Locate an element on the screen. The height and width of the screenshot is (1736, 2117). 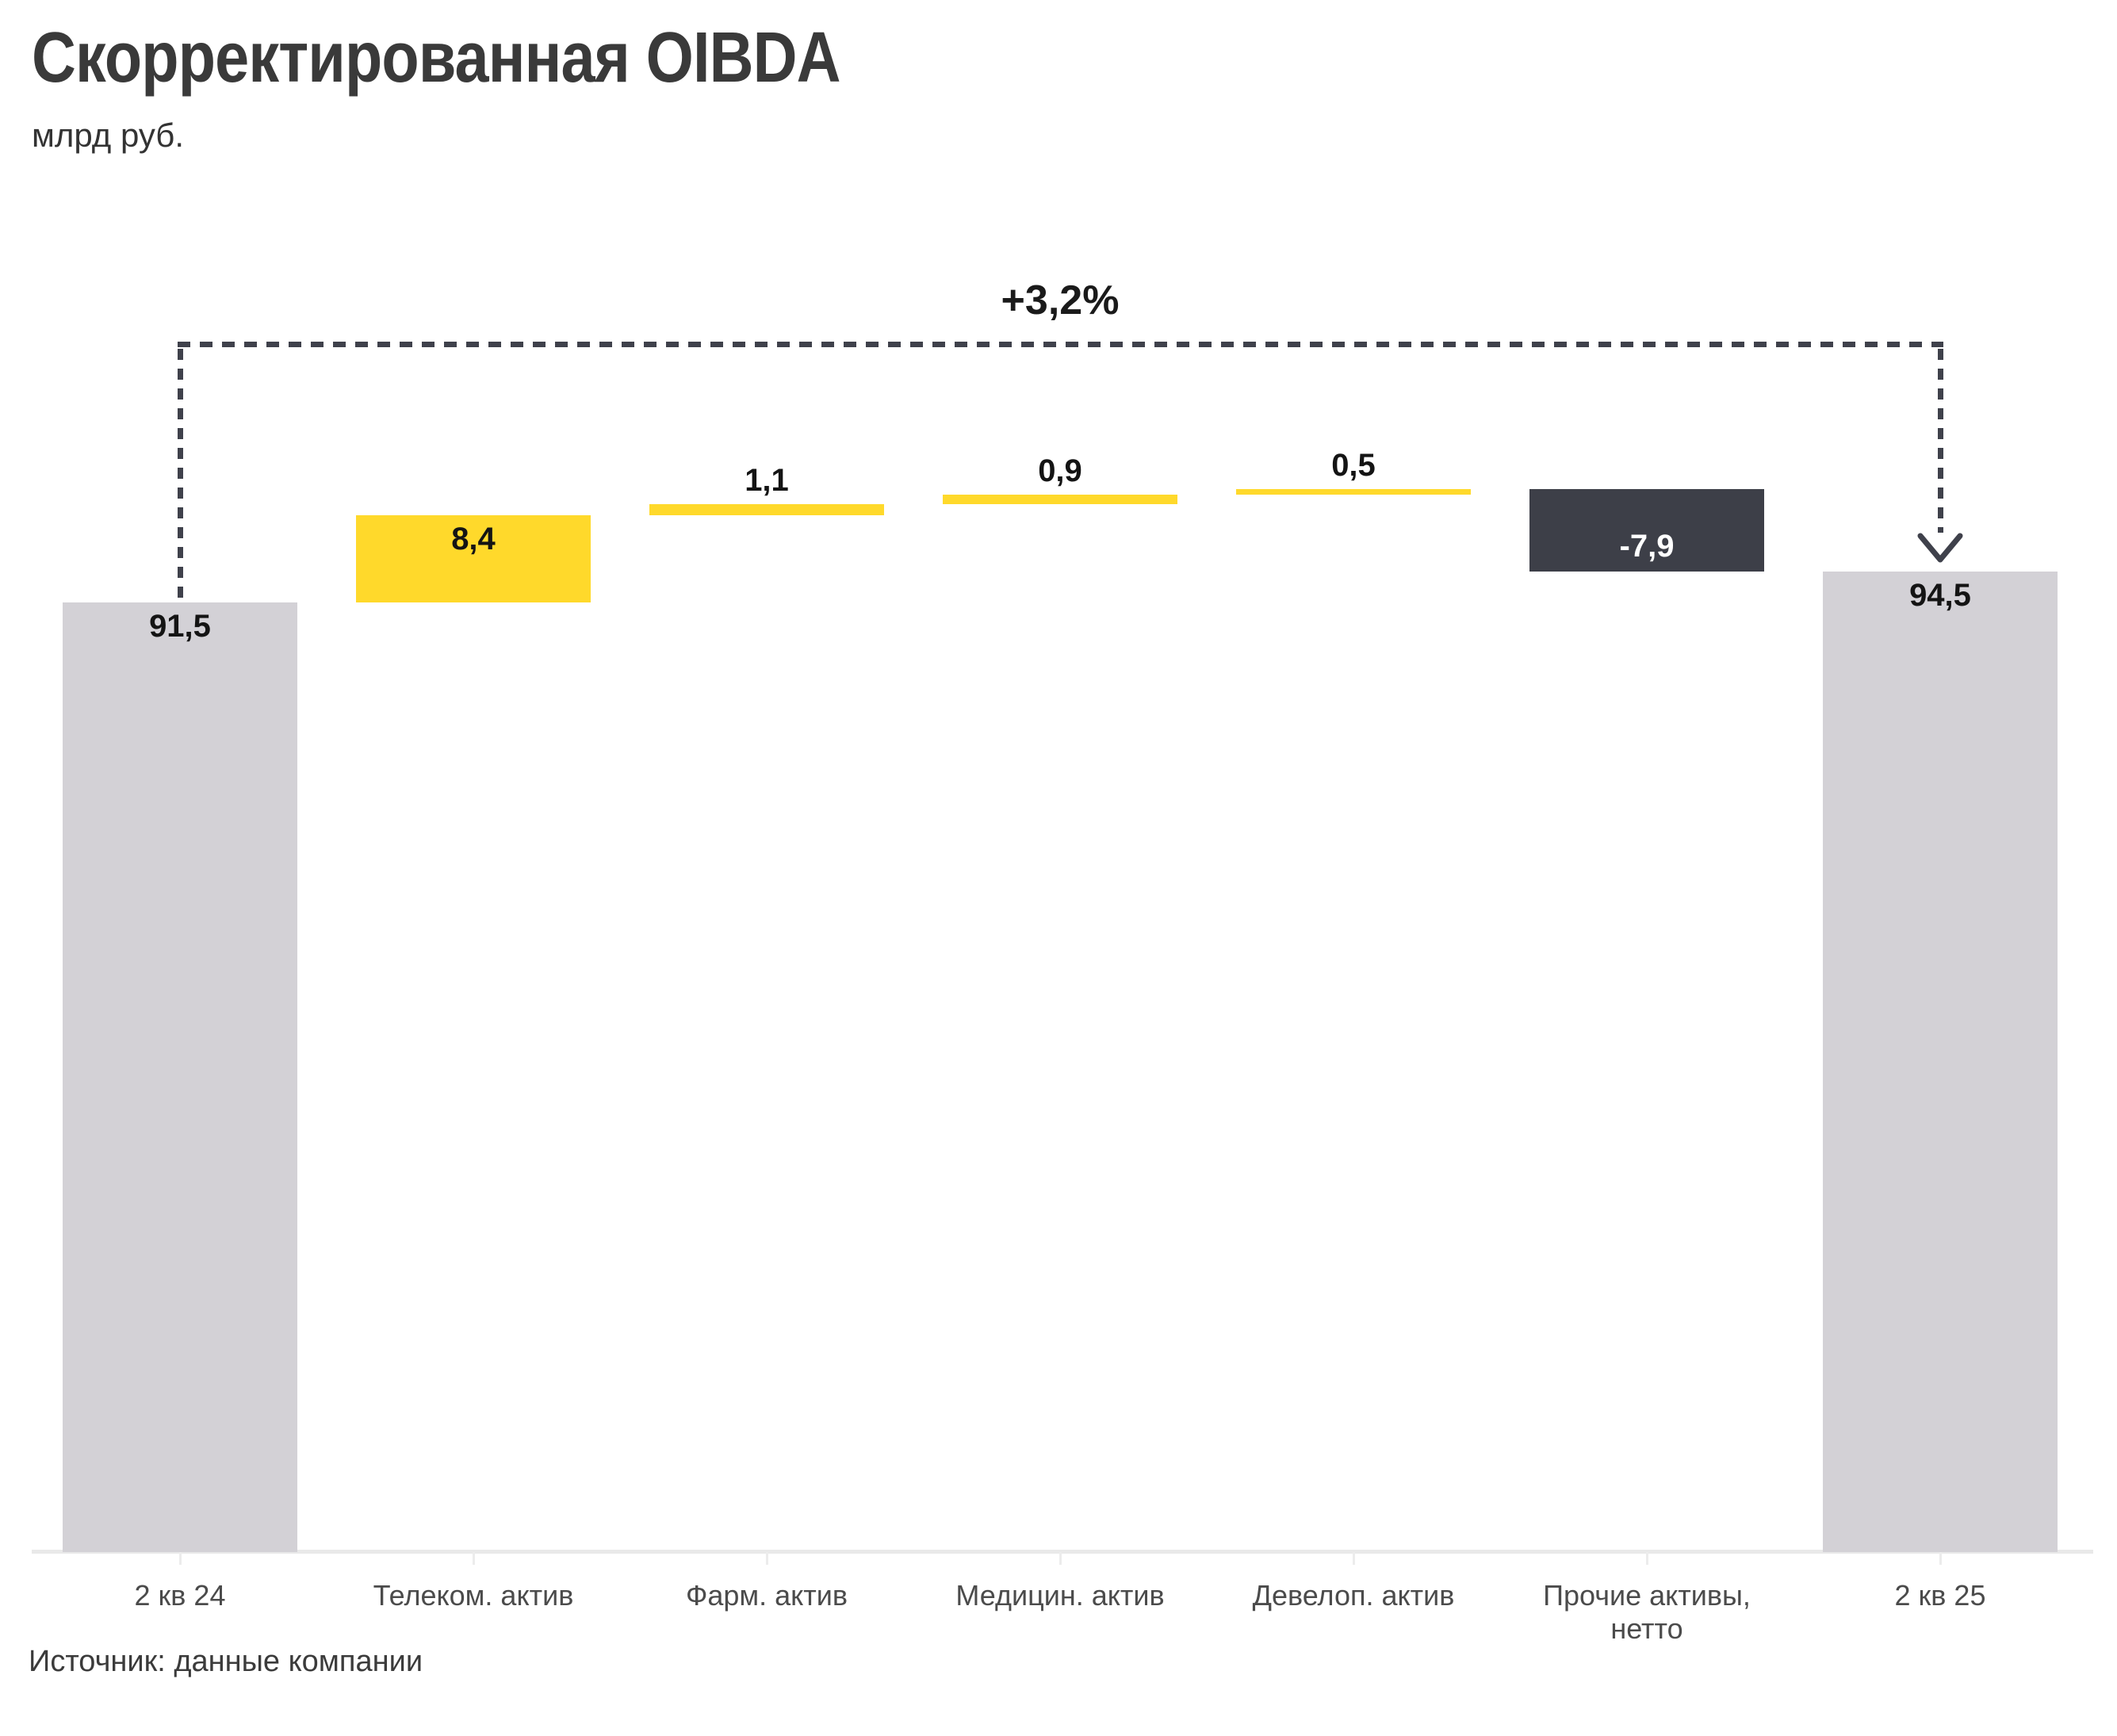
source-note: Источник: данные компании is located at coordinates (226, 1661).